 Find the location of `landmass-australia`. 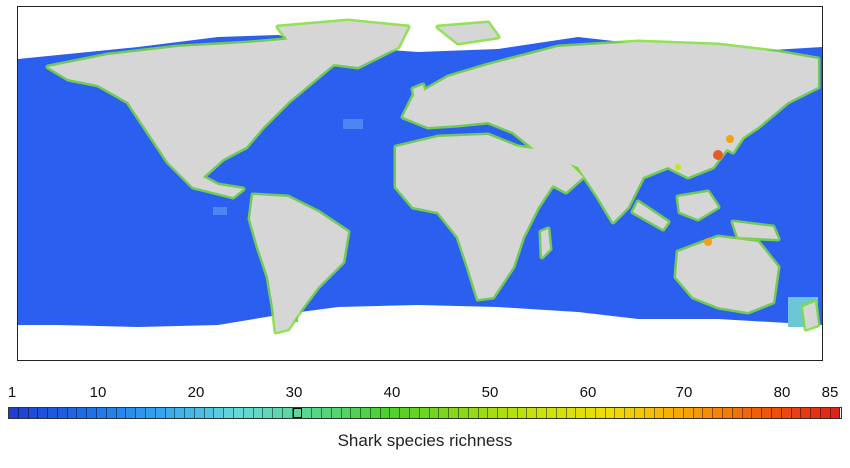

landmass-australia is located at coordinates (727, 274).